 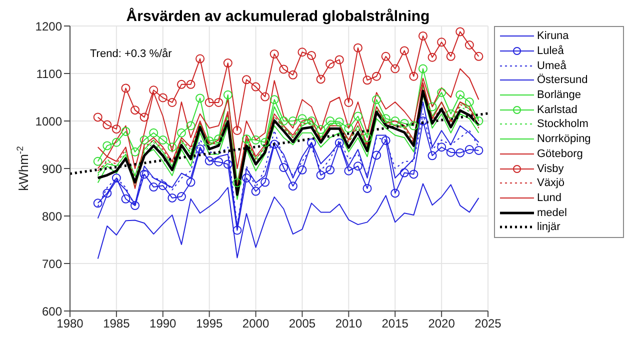 I want to click on legend-label: Luleå, so click(x=550, y=51).